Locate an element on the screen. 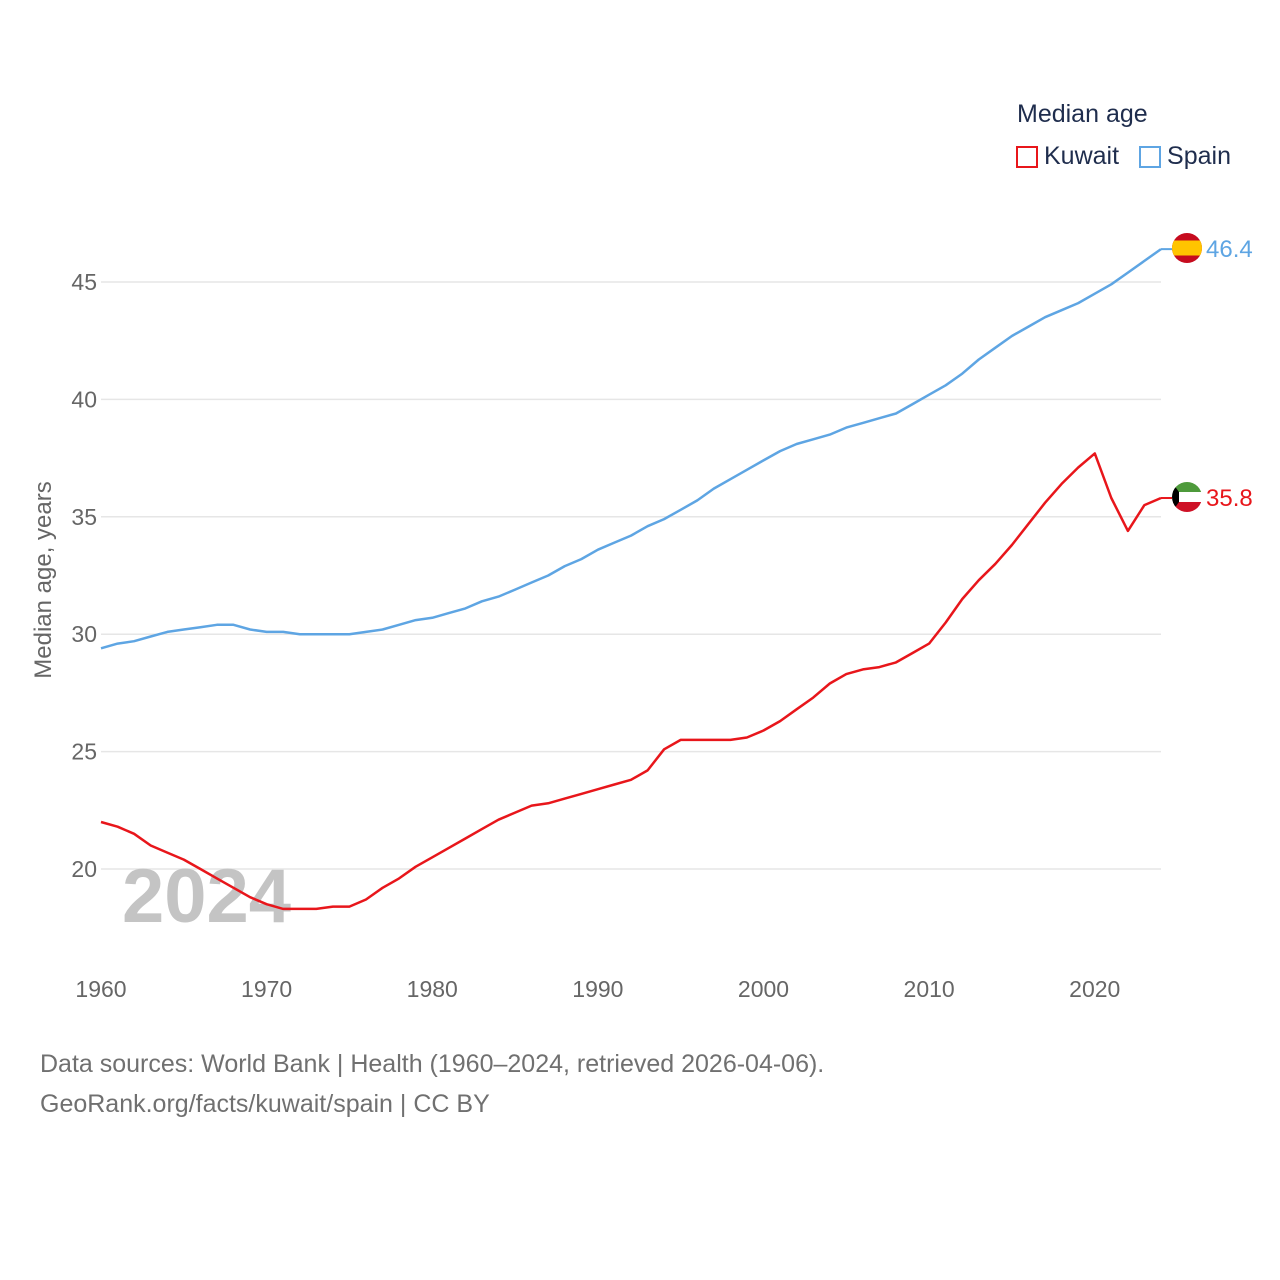 The width and height of the screenshot is (1280, 1280). y-axis-ticks: 20 25 30 35 40 45 is located at coordinates (84, 575).